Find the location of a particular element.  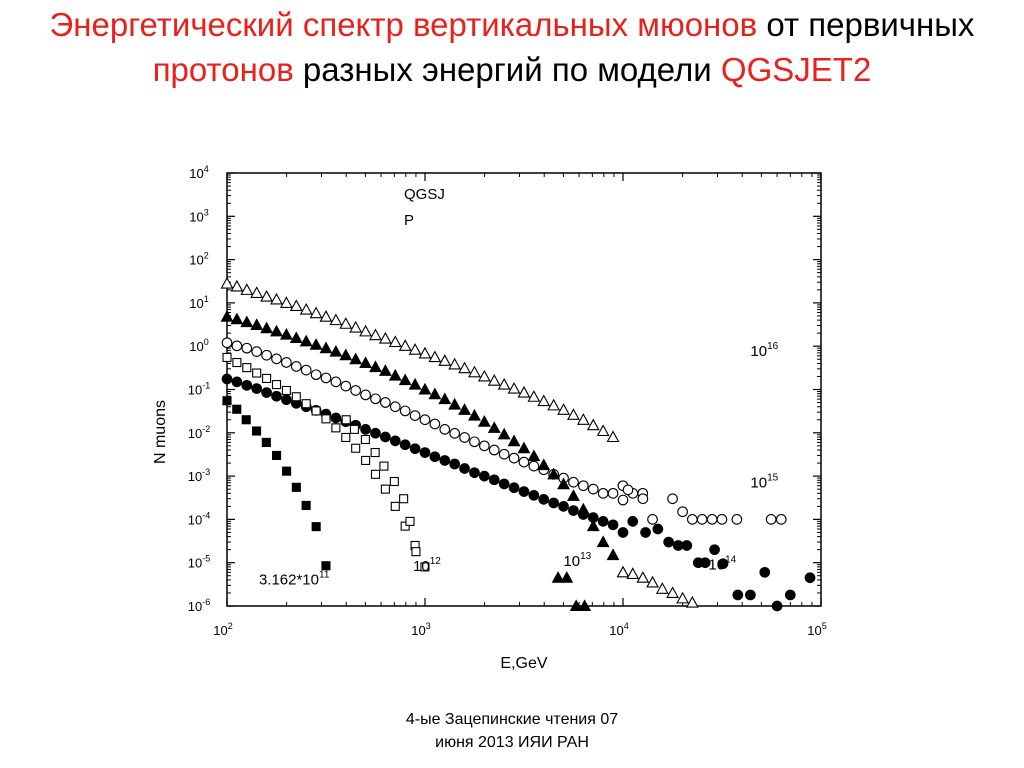

series-0-label: 1016 is located at coordinates (764, 350).